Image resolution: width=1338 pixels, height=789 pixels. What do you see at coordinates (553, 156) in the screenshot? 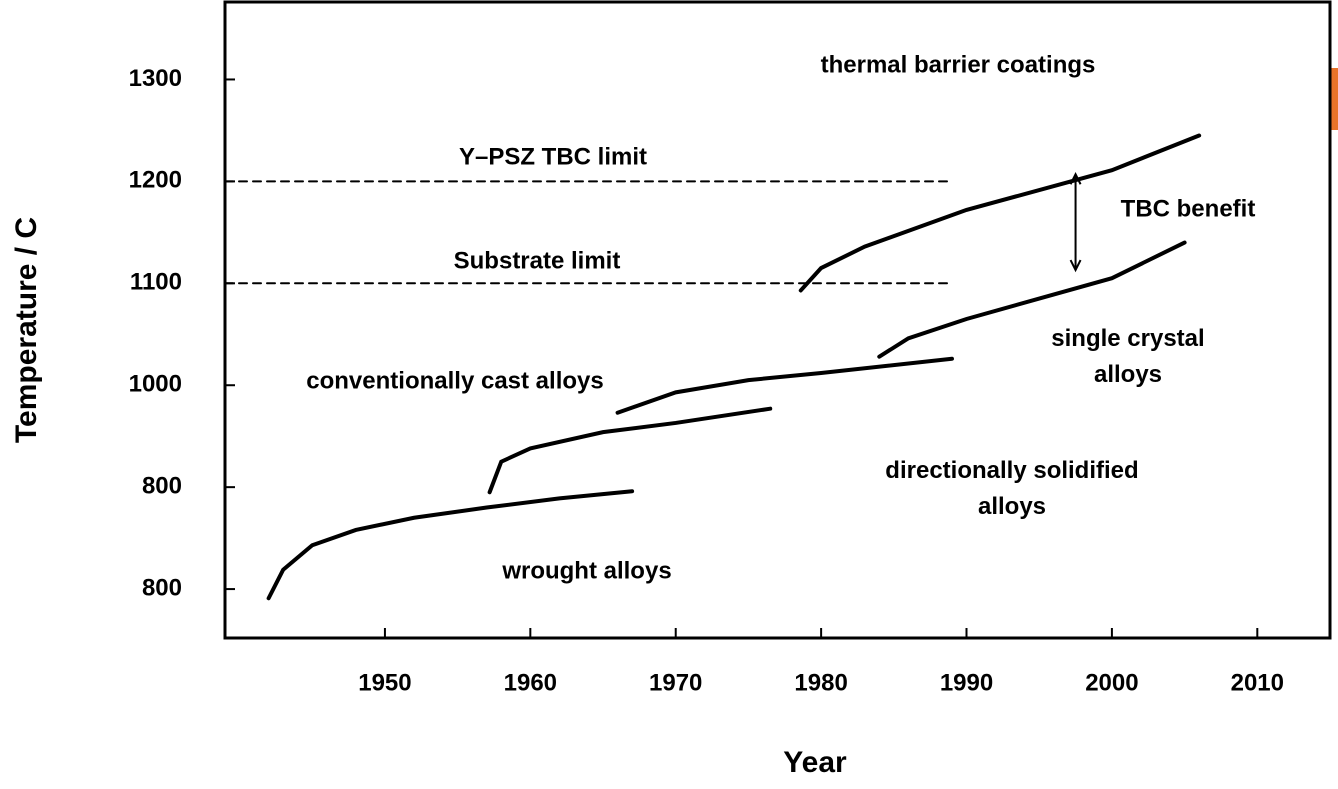
I see `series-label: Y–PSZ TBC limit` at bounding box center [553, 156].